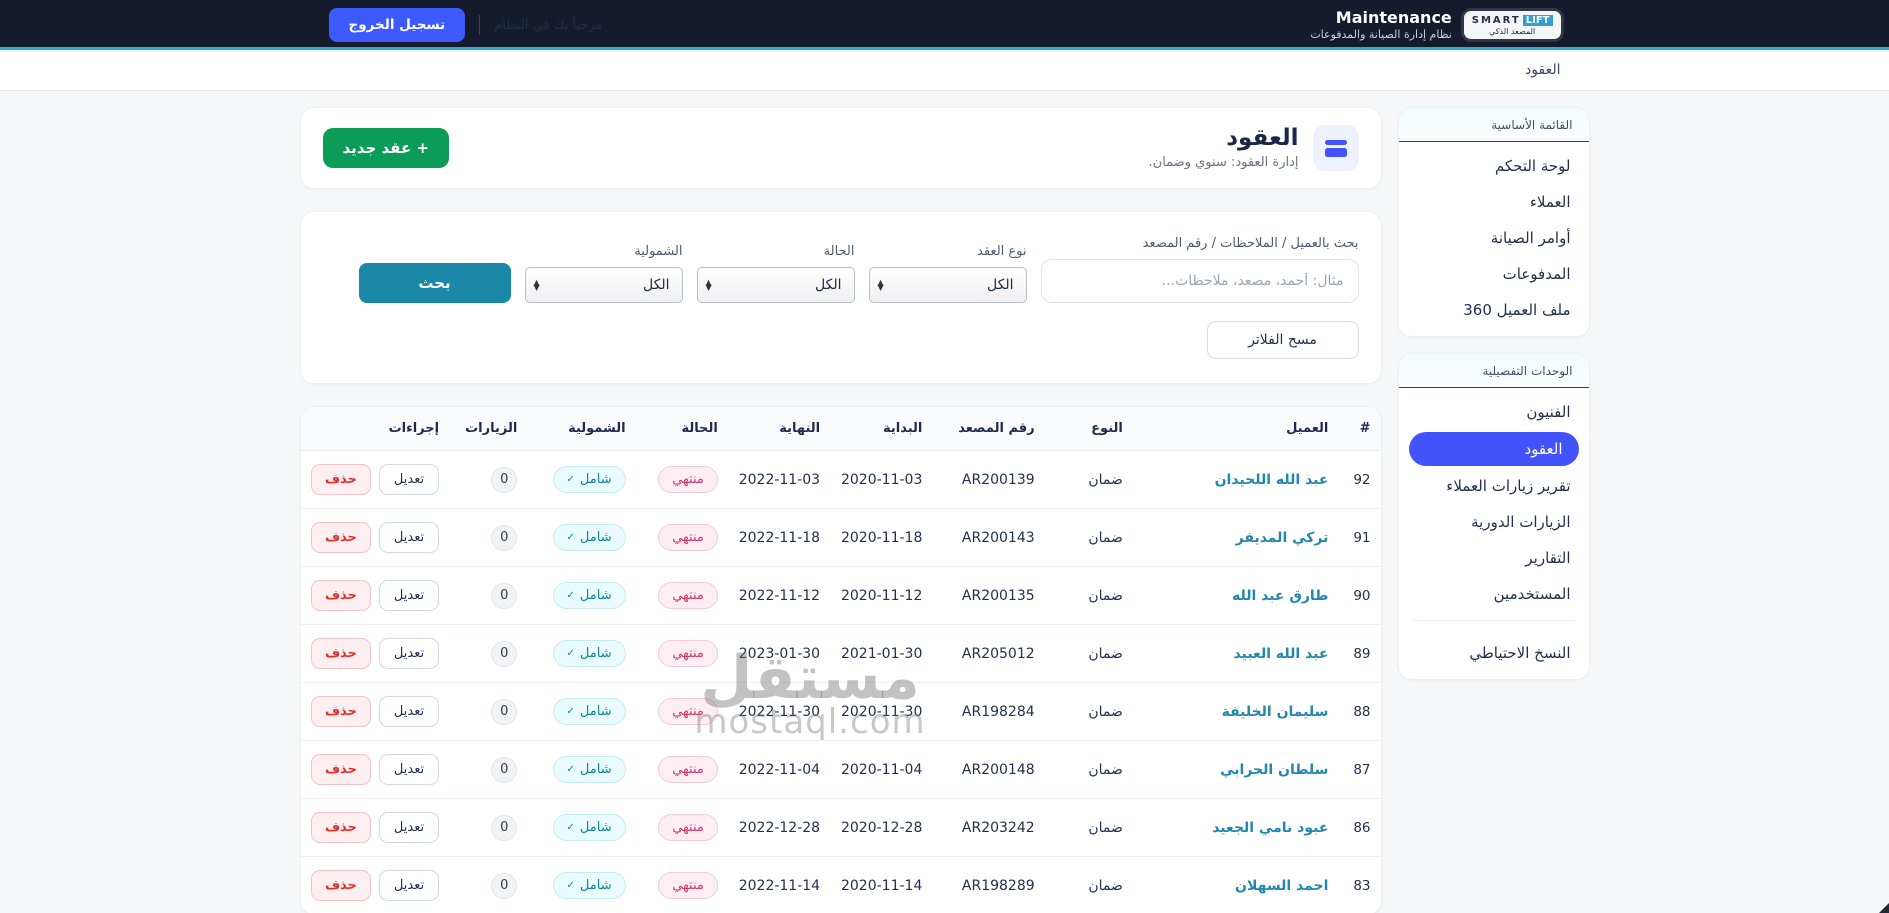 Image resolution: width=1889 pixels, height=913 pixels. Describe the element at coordinates (1262, 138) in the screenshot. I see `page-title: العقود` at that location.